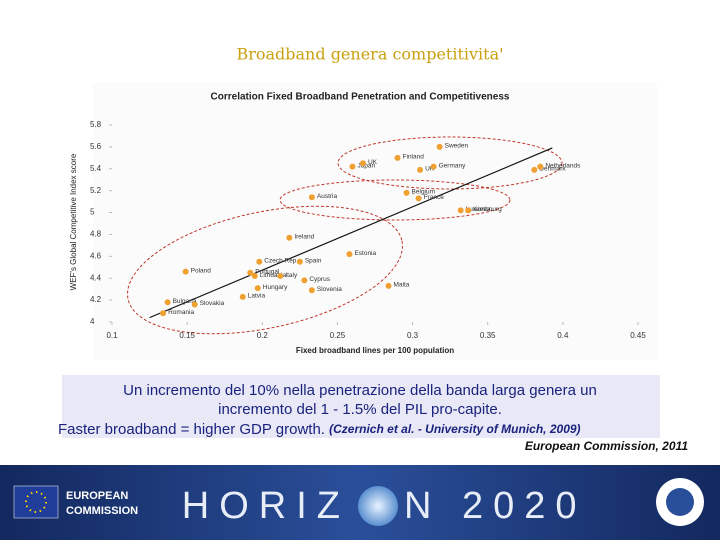  Describe the element at coordinates (191, 429) in the screenshot. I see `note-bold-line: Faster broadband = higher GDP growth.` at that location.